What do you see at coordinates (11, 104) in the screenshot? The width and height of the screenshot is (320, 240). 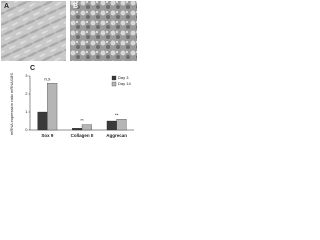 I see `y-axis-label: mRNA expression ratio mRNA/18S` at bounding box center [11, 104].